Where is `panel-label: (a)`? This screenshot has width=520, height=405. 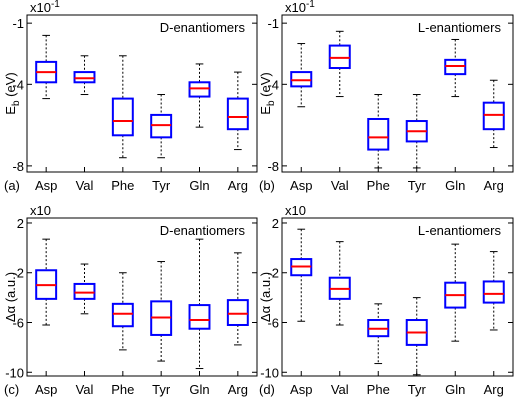
panel-label: (a) is located at coordinates (12, 185).